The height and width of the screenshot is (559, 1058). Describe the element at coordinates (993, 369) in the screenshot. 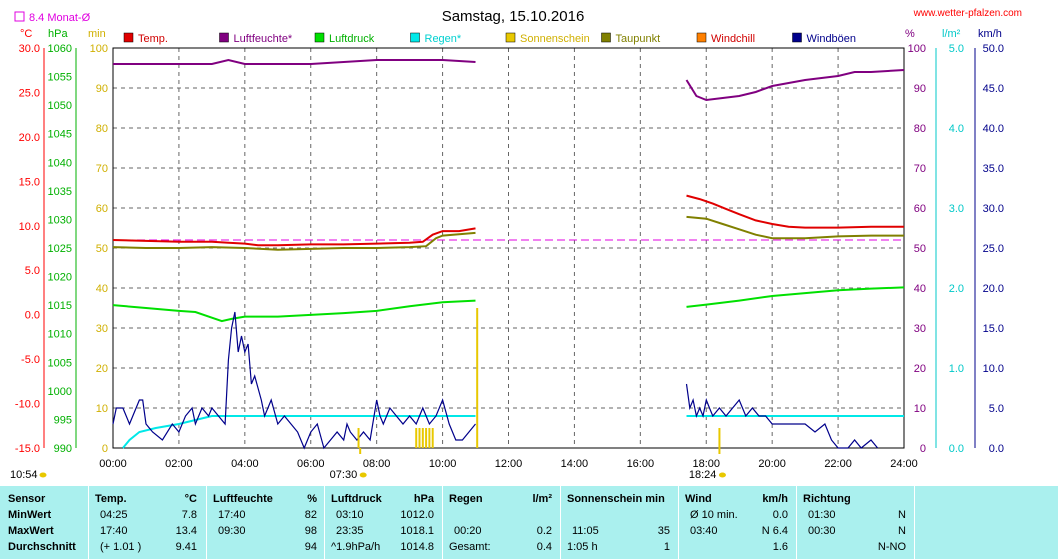

I see `tick-wind: 10.0` at that location.